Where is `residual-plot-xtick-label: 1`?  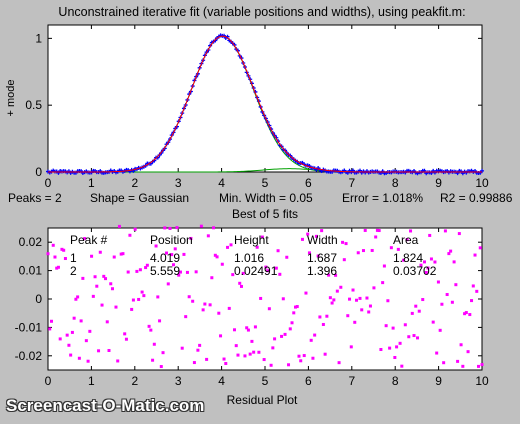 residual-plot-xtick-label: 1 is located at coordinates (91, 381).